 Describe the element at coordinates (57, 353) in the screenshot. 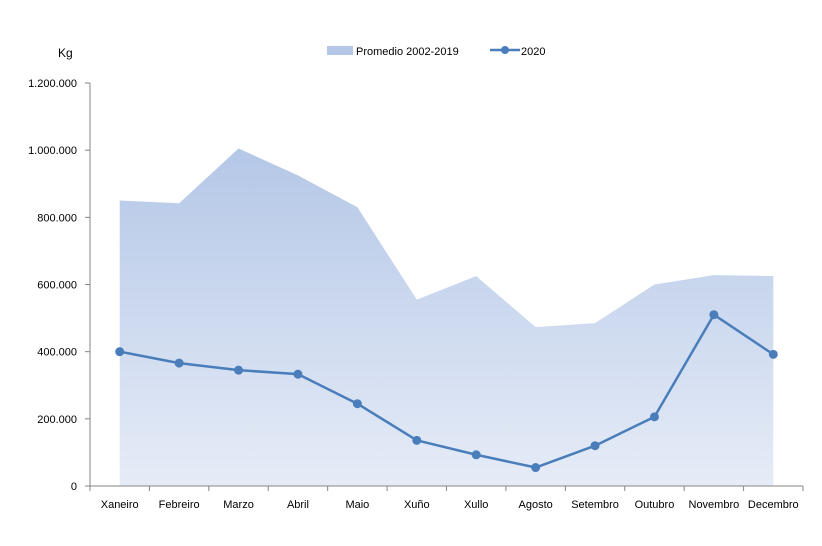

I see `y-tick-label: 400.000` at that location.